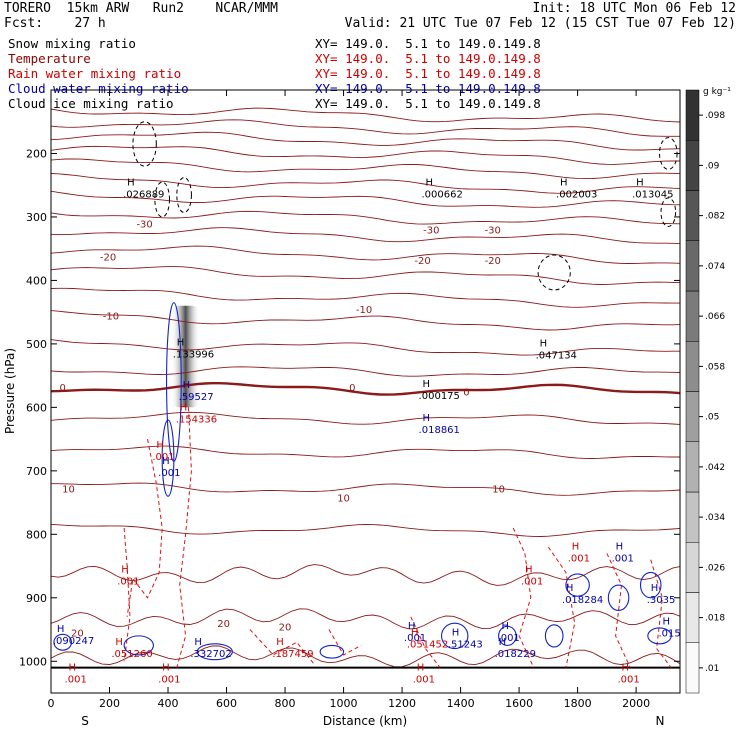 The image size is (740, 740). I want to click on x-axis-label: Distance (km), so click(365, 721).